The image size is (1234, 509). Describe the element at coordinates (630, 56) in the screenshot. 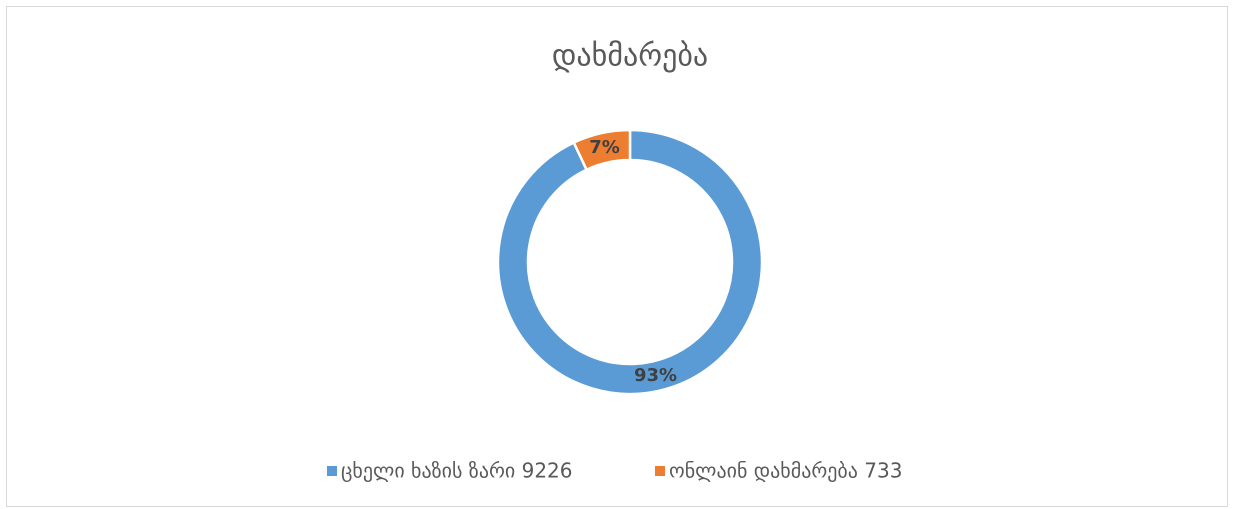

I see `chart-title: დახმარება` at that location.